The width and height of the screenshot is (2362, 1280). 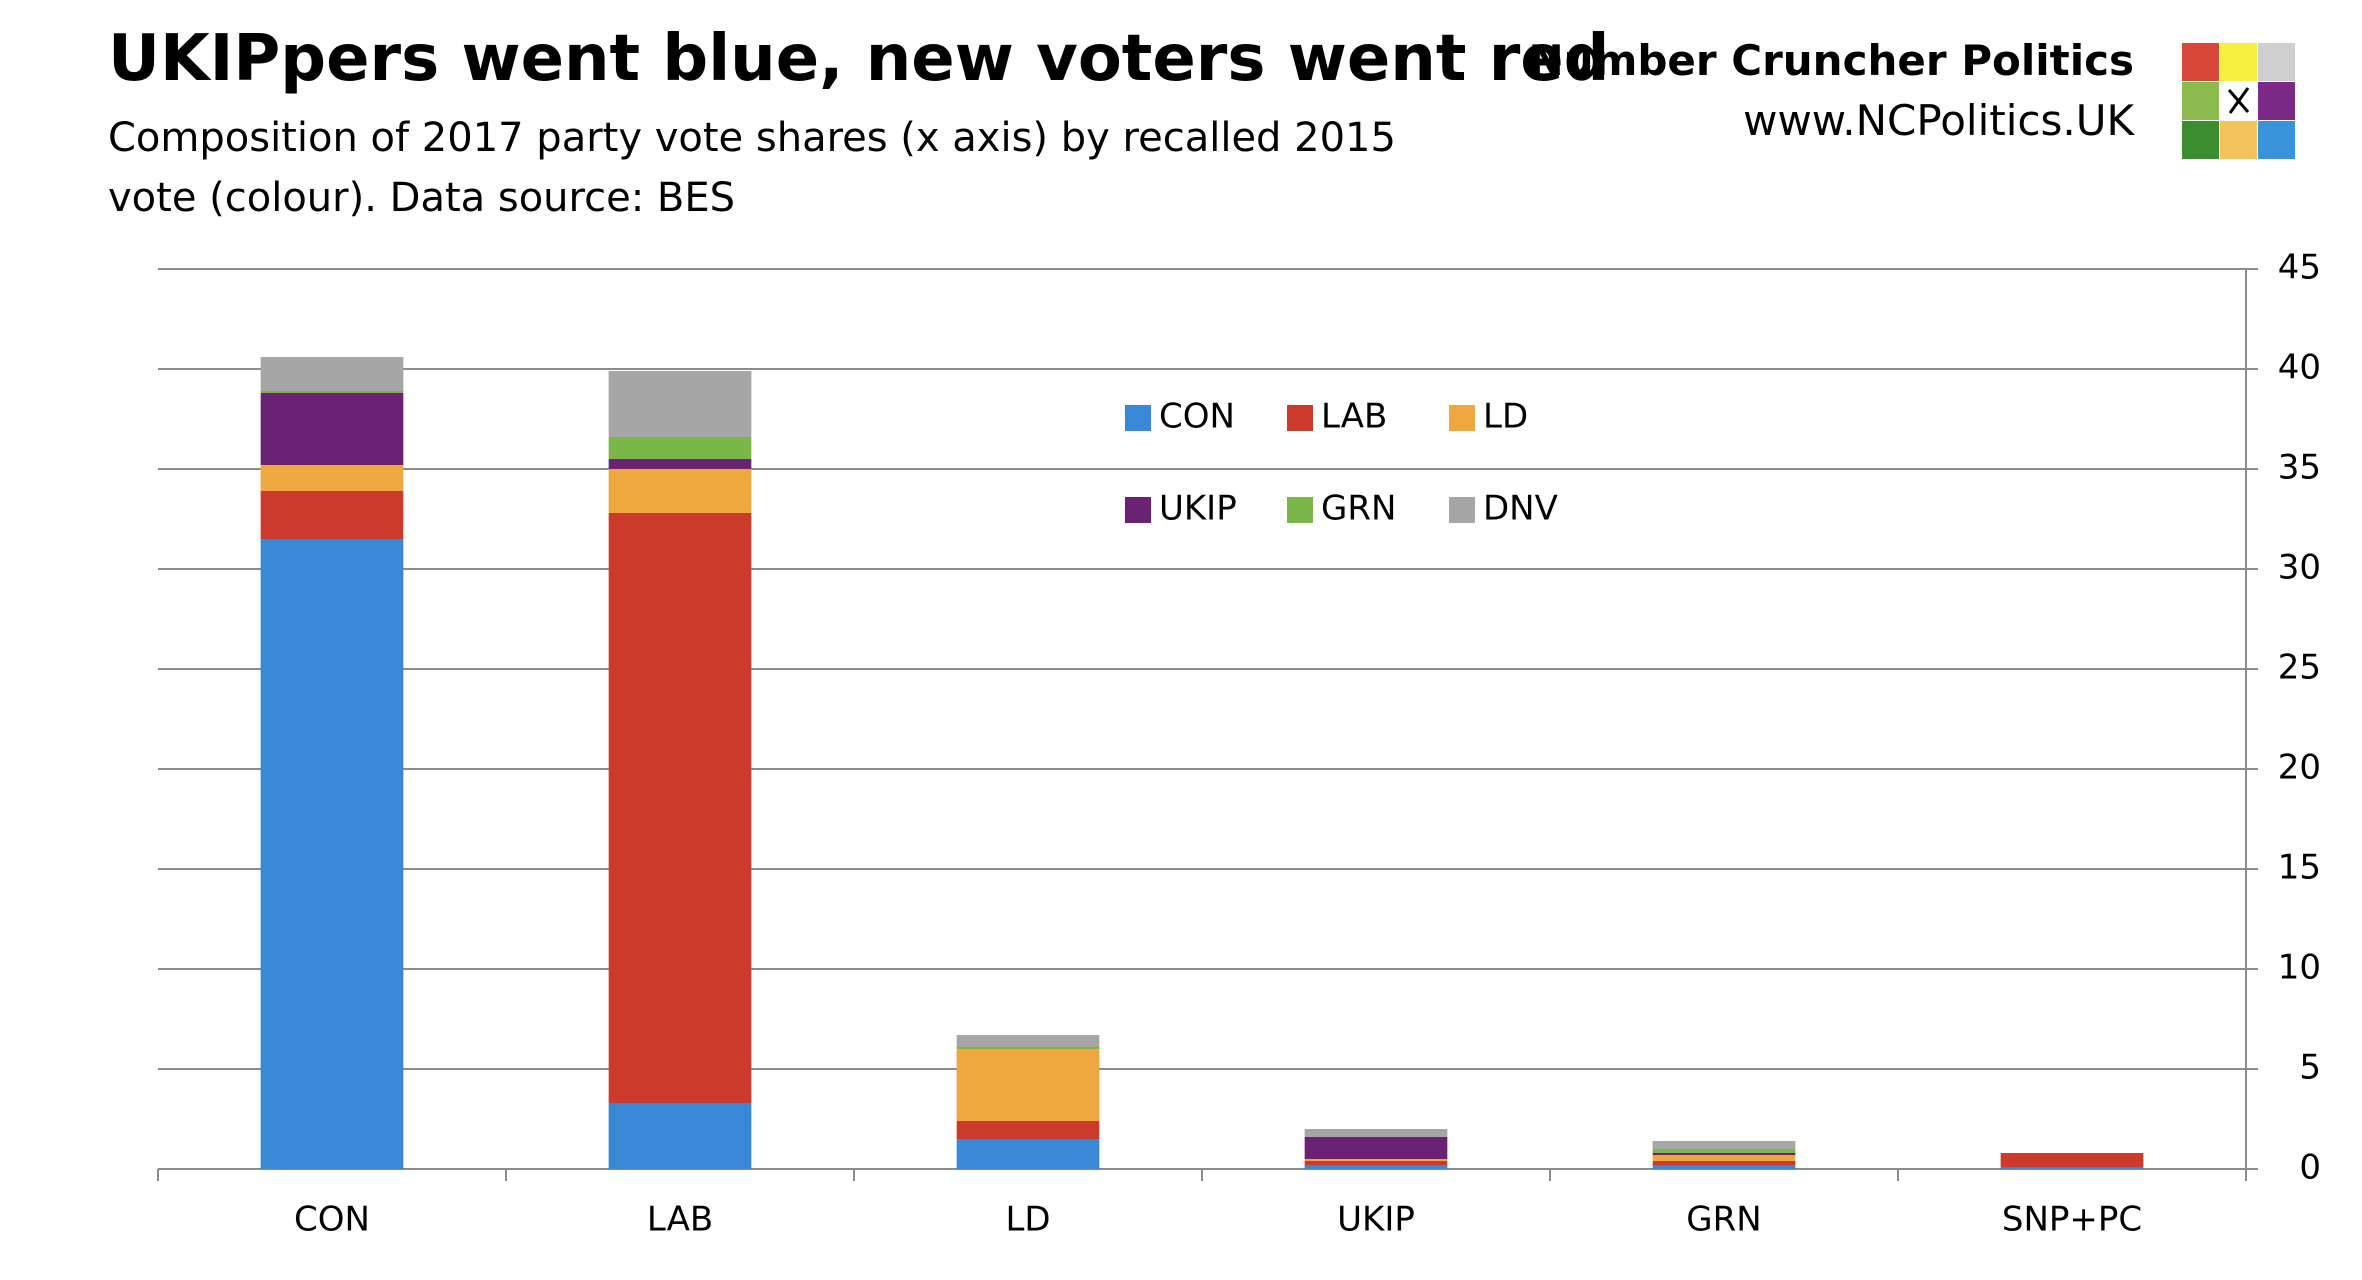 I want to click on brand-name: Number Cruncher Politics, so click(x=1831, y=60).